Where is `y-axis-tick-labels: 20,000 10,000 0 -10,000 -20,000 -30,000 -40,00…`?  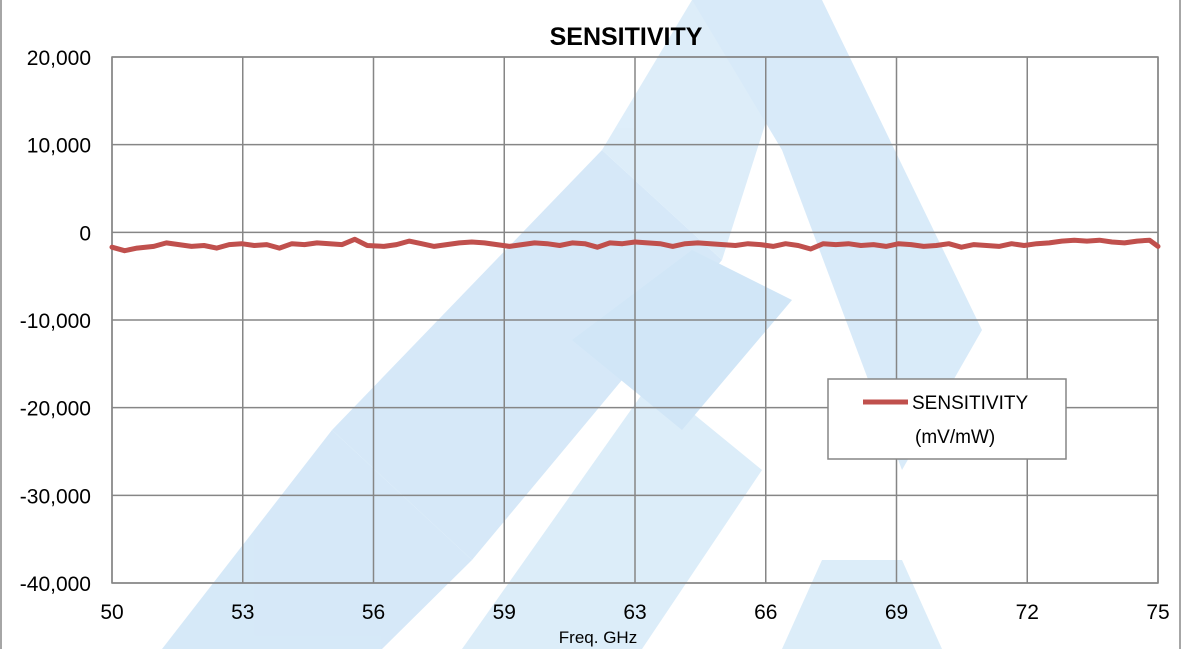
y-axis-tick-labels: 20,000 10,000 0 -10,000 -20,000 -30,000 -40,00… is located at coordinates (55, 321).